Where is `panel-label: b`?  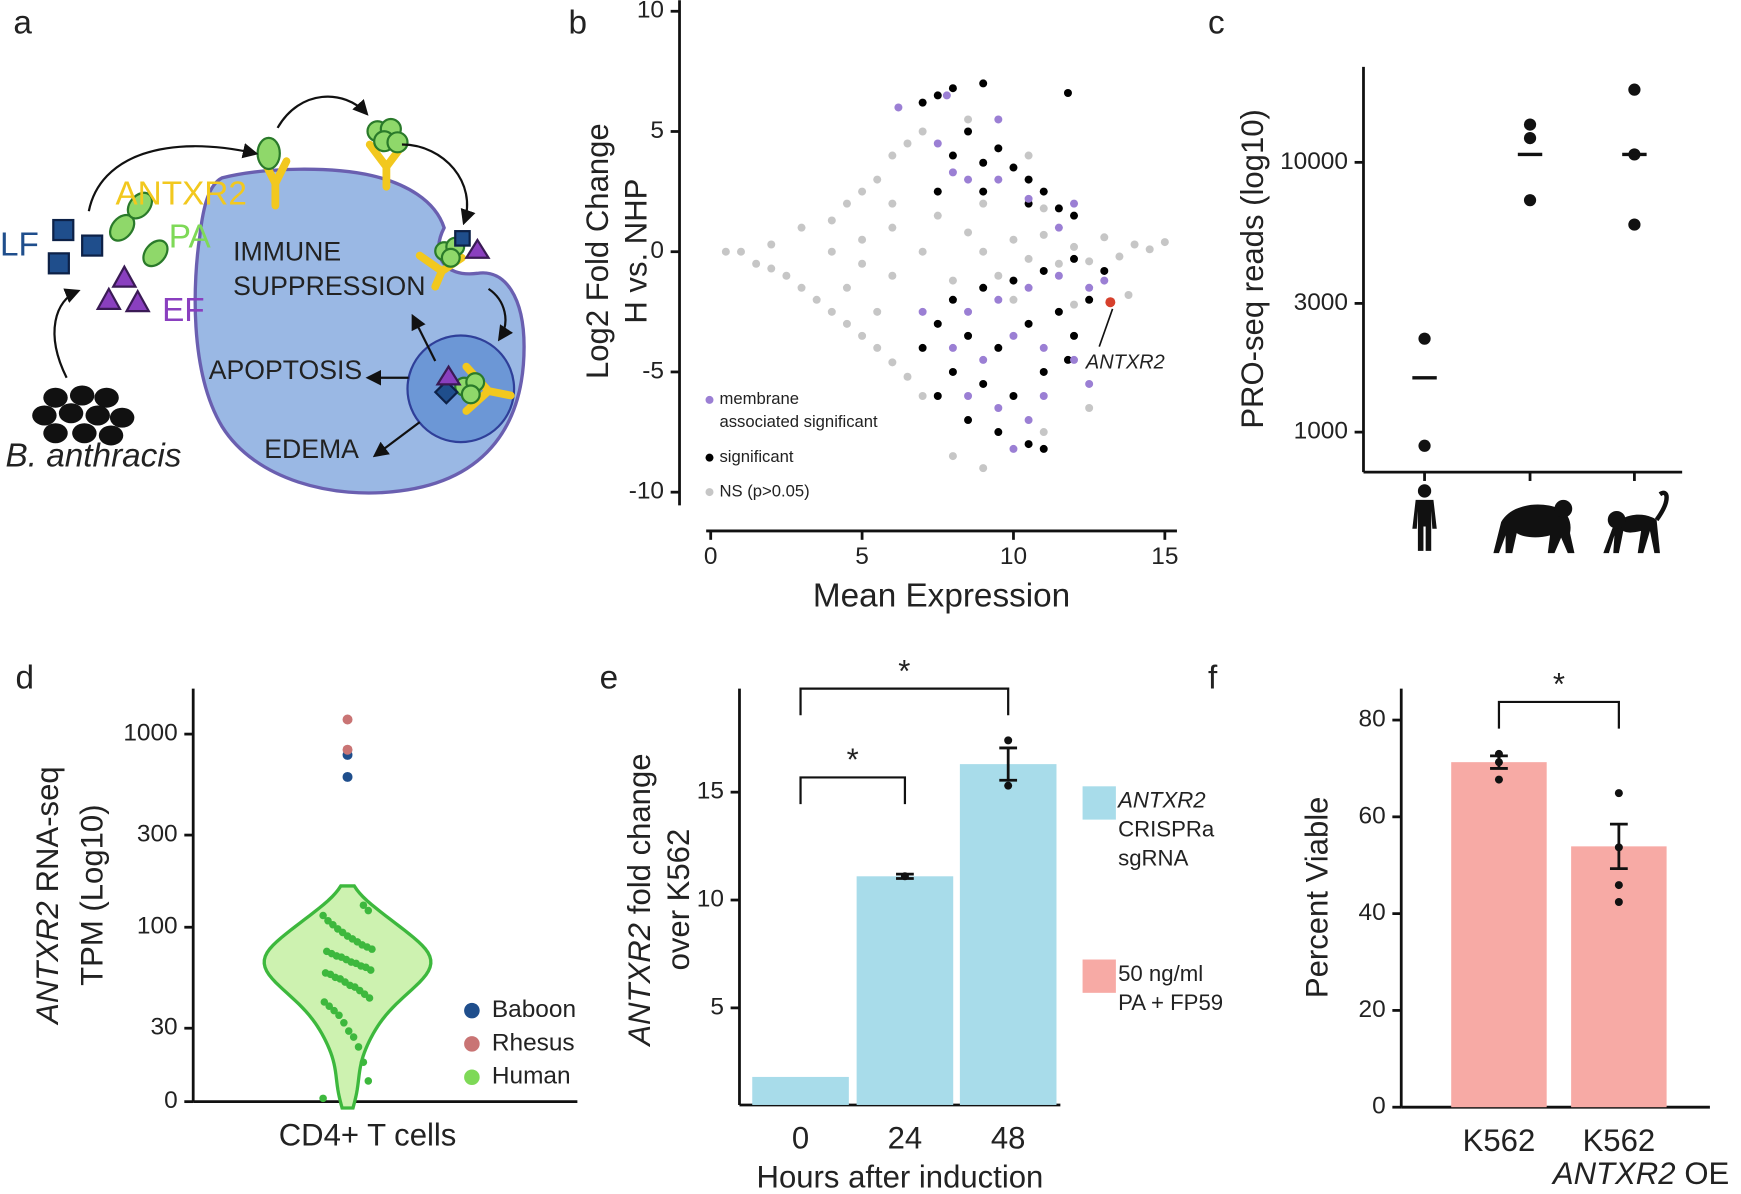
panel-label: b is located at coordinates (577, 22).